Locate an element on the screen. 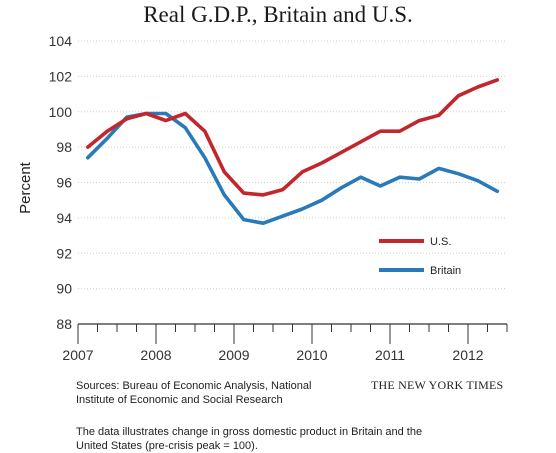  y-tick-94: 94 is located at coordinates (64, 218).